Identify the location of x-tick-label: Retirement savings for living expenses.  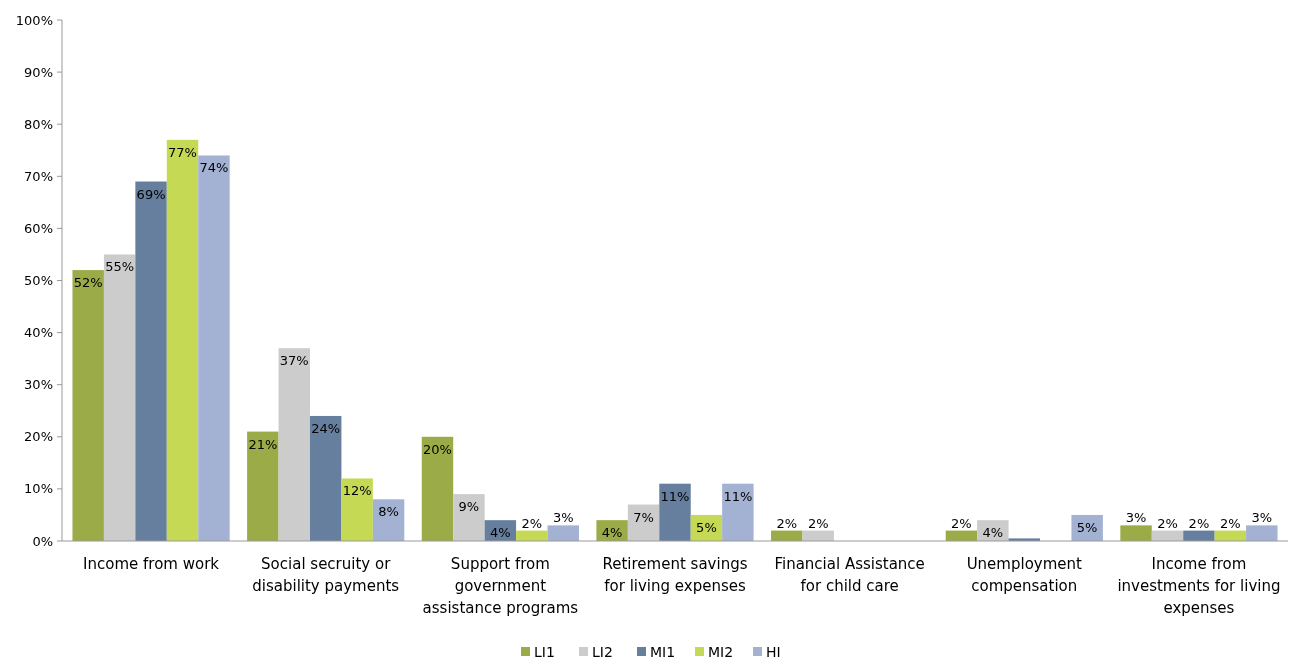
(675, 575).